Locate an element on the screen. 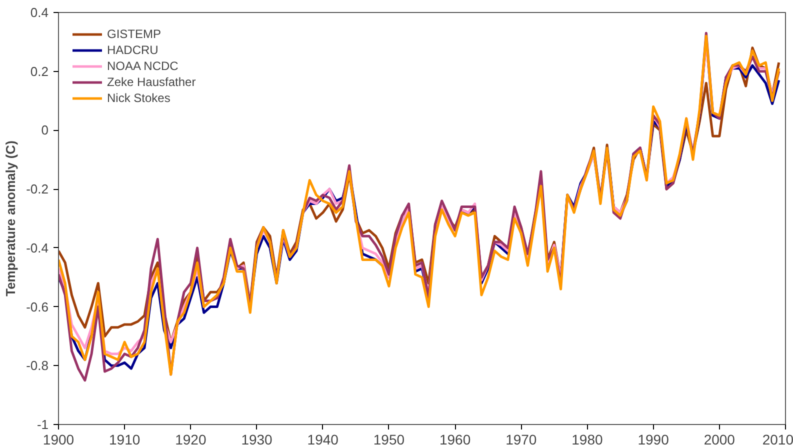 The image size is (793, 447). x-tick-label: 1990 is located at coordinates (654, 439).